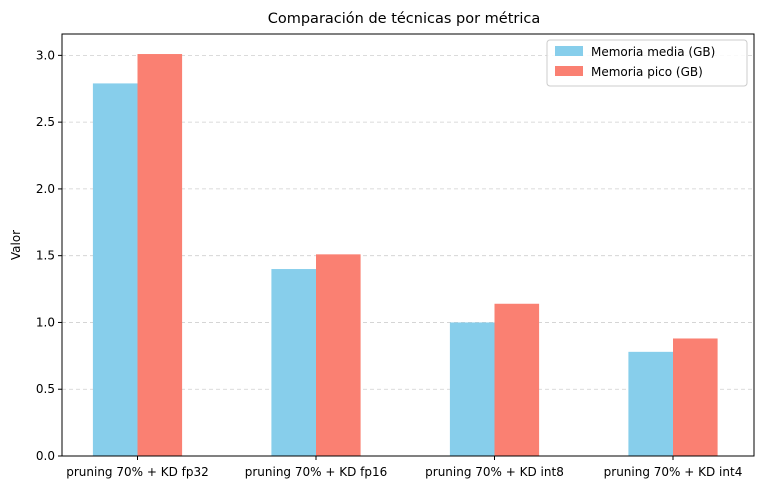  I want to click on y-tick-label: 0.5, so click(45, 389).